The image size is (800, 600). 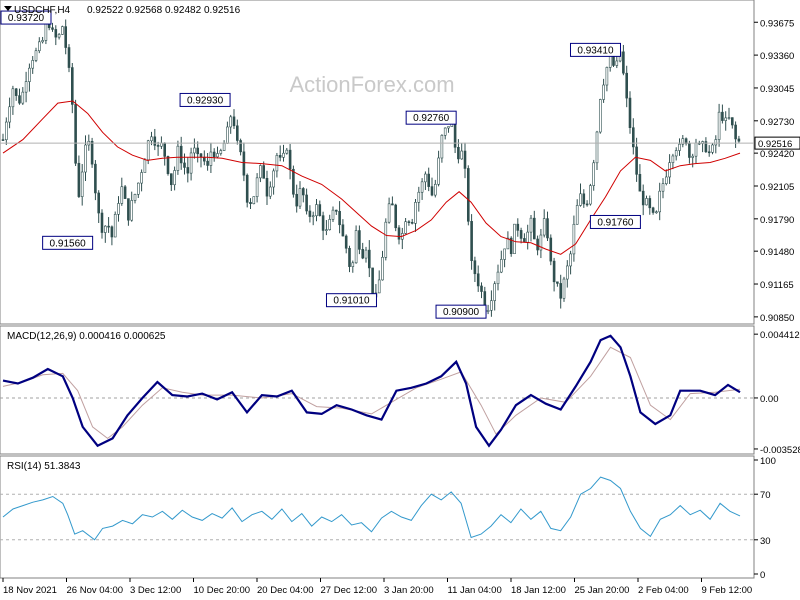 I want to click on price-annotation: 0.91760, so click(x=615, y=221).